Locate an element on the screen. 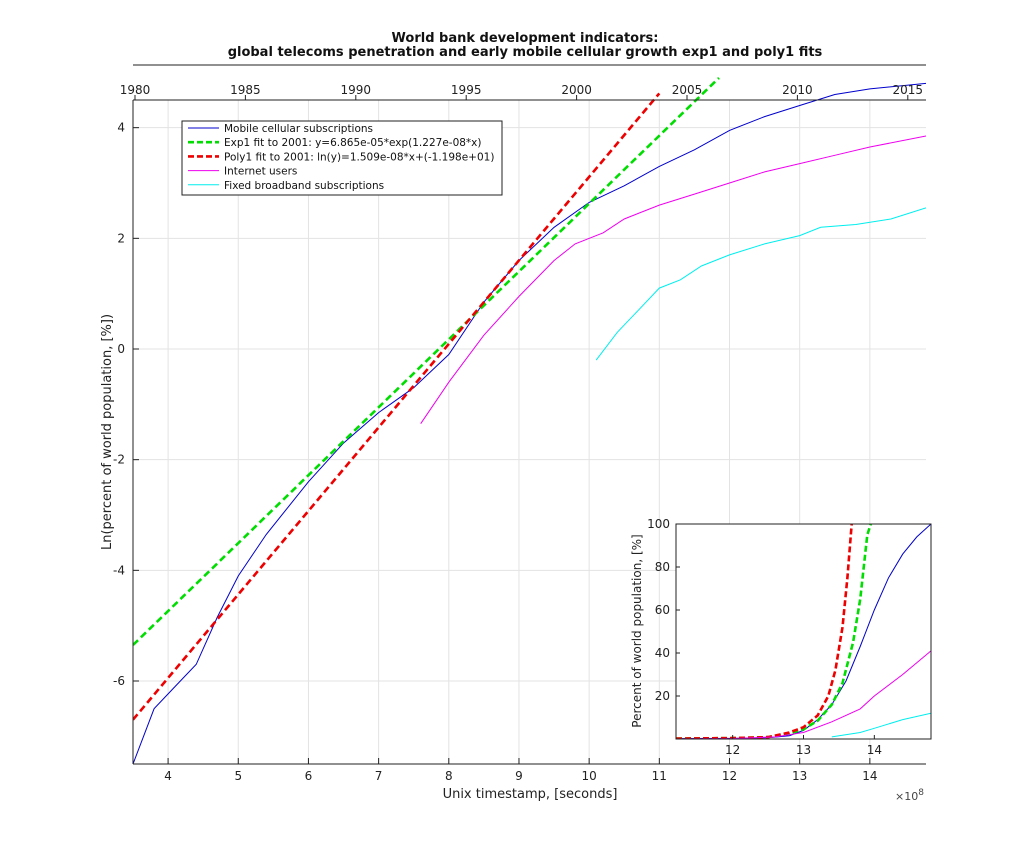  x-tick-label: 10 is located at coordinates (589, 776).